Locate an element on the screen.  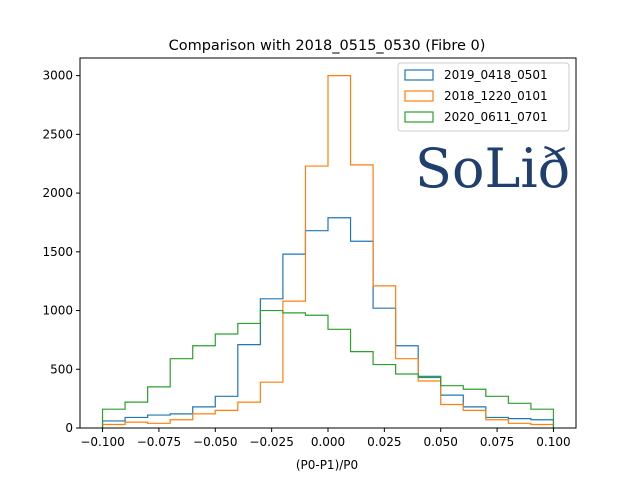
y-tick-label: 1500 is located at coordinates (57, 252).